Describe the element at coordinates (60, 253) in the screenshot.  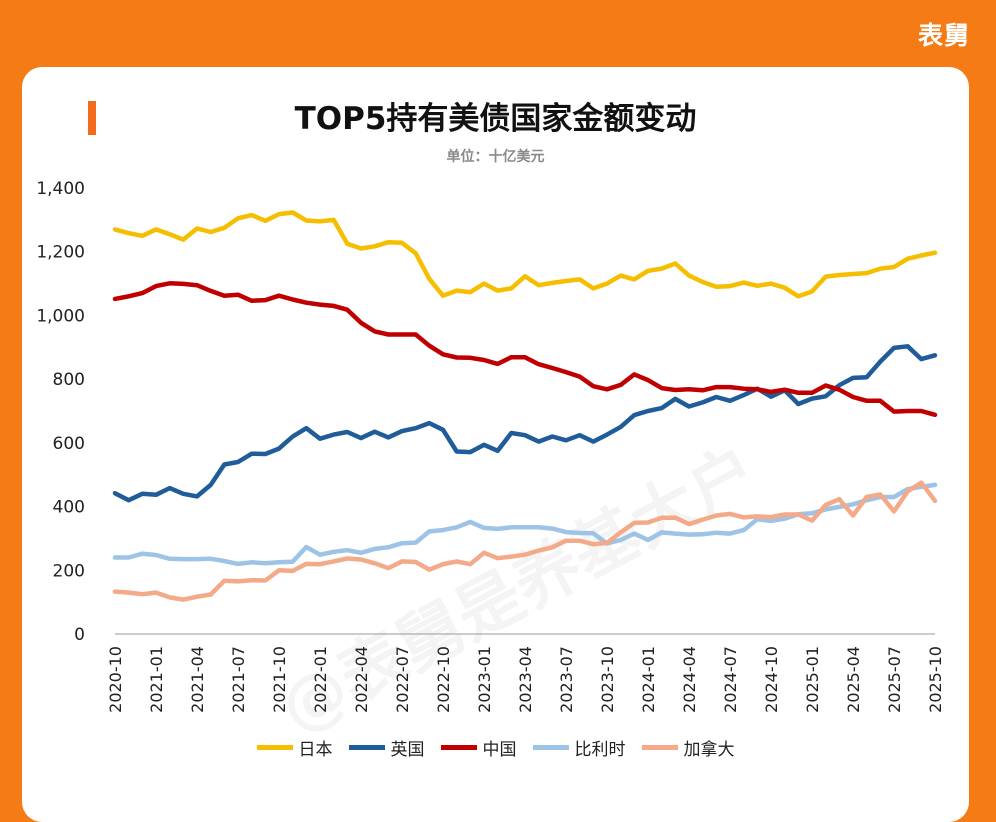
I see `y-tick-label: 1,200` at that location.